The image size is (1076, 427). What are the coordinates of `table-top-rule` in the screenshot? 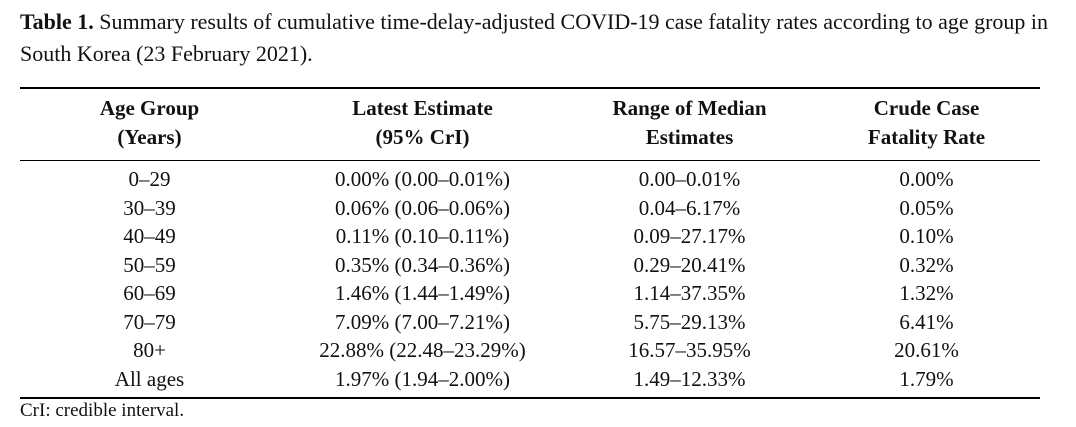 It's located at (530, 88).